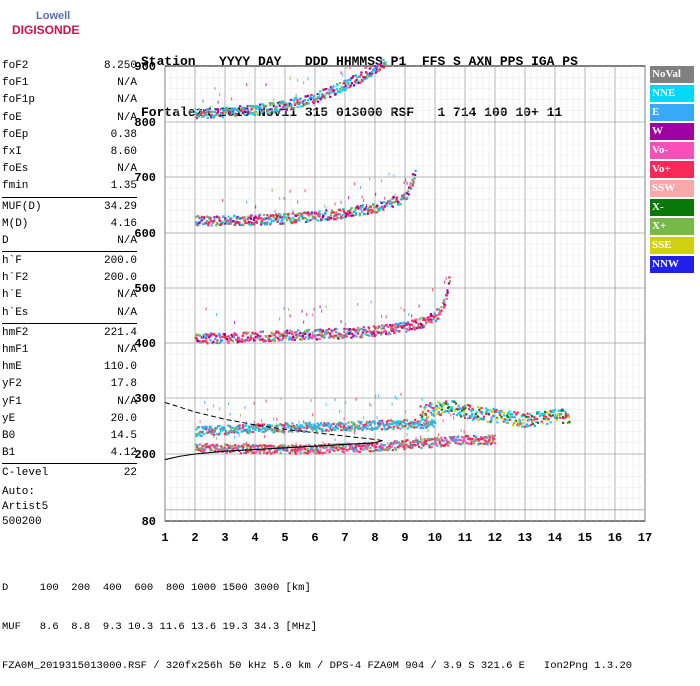 Image resolution: width=700 pixels, height=686 pixels. I want to click on logo-digisonde-text: DIGISONDE, so click(46, 30).